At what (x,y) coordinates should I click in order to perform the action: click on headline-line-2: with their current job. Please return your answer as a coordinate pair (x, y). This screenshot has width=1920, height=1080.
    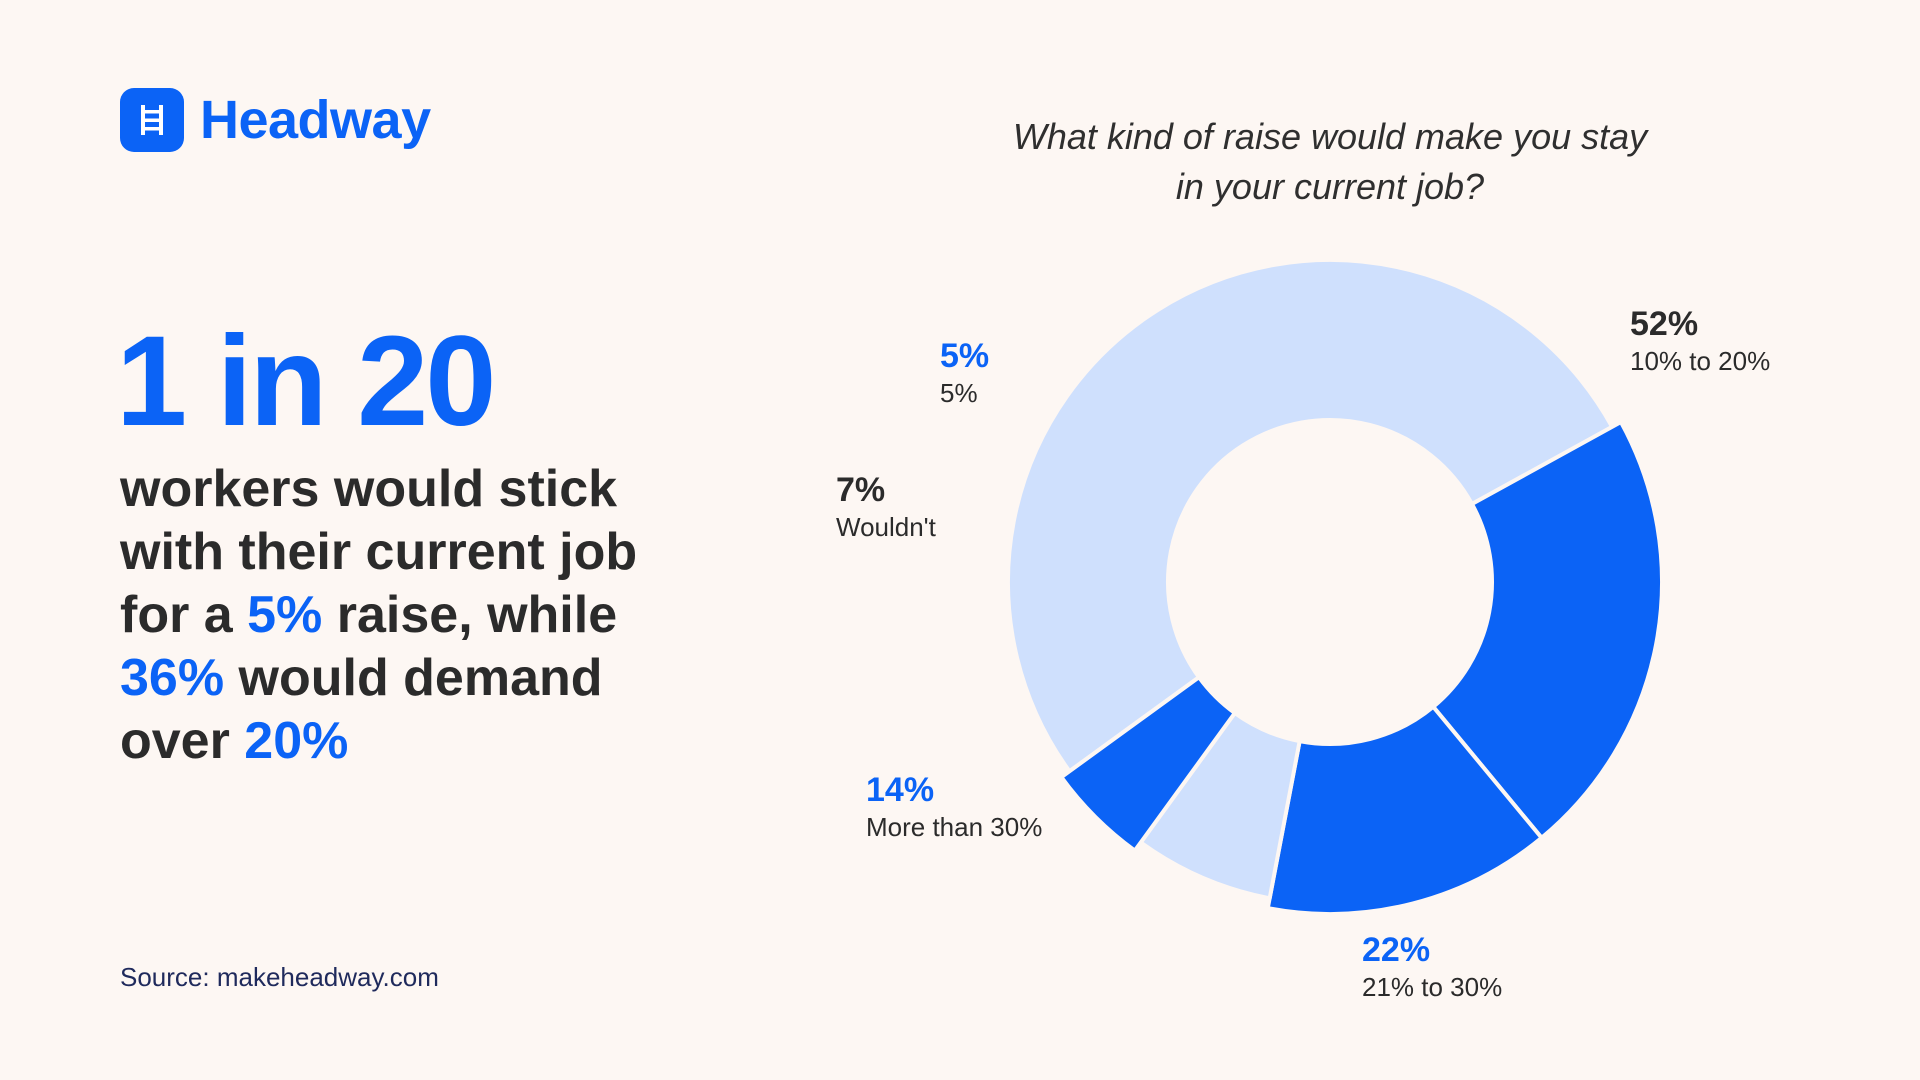
    Looking at the image, I should click on (379, 552).